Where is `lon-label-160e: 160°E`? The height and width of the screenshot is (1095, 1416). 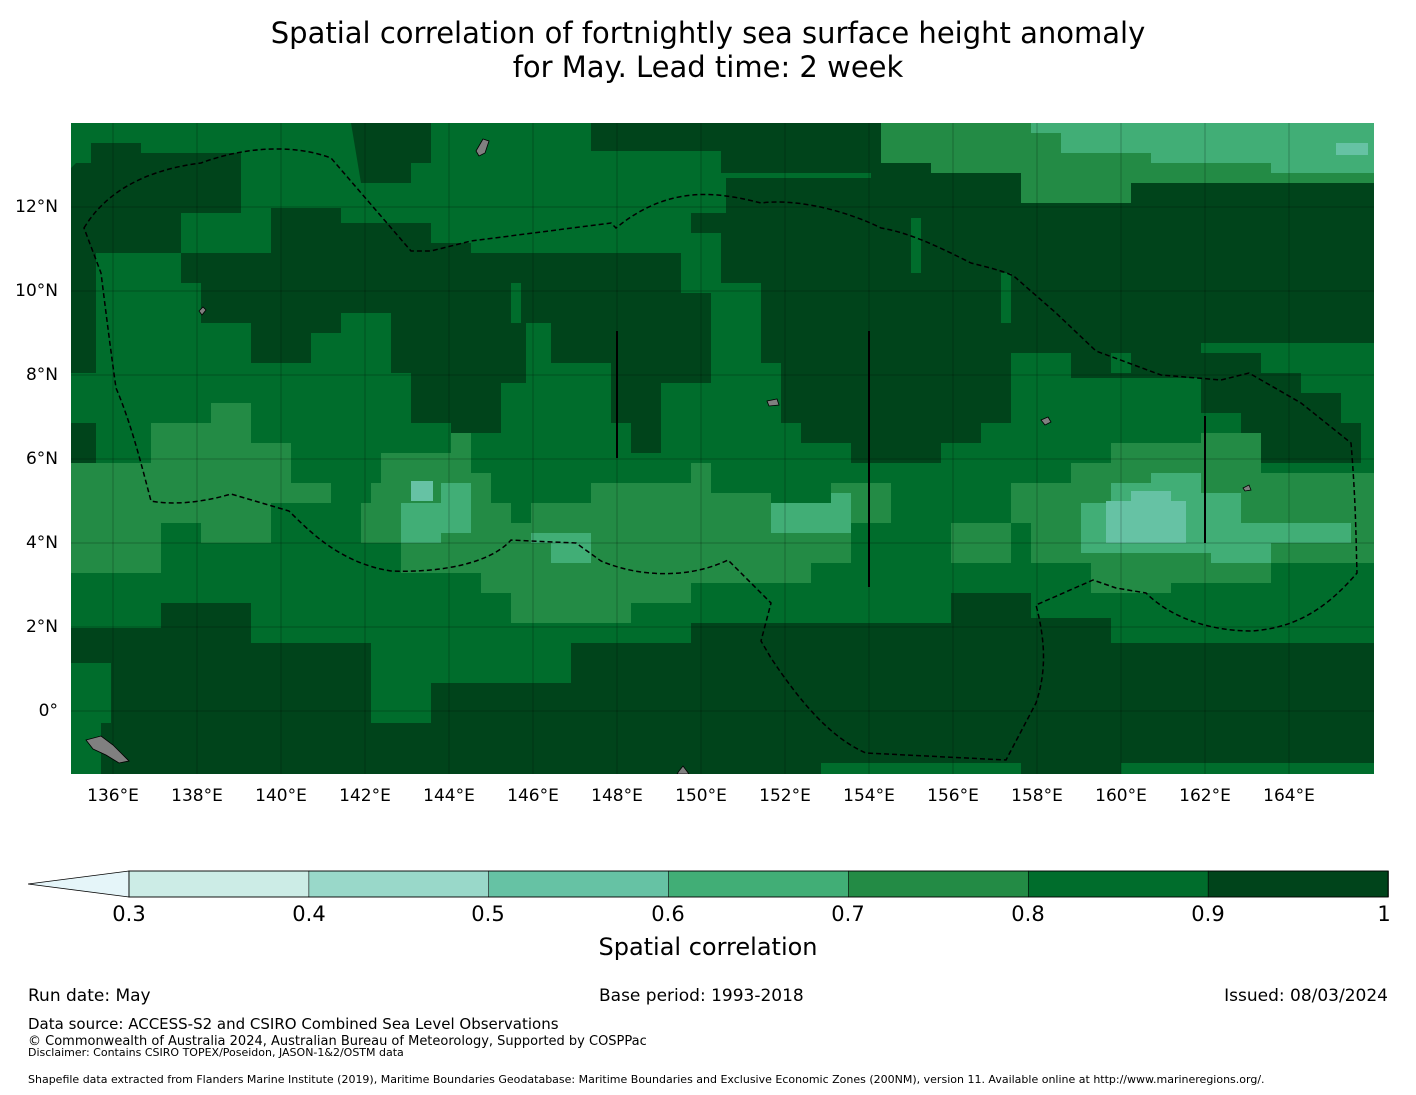 lon-label-160e: 160°E is located at coordinates (1121, 796).